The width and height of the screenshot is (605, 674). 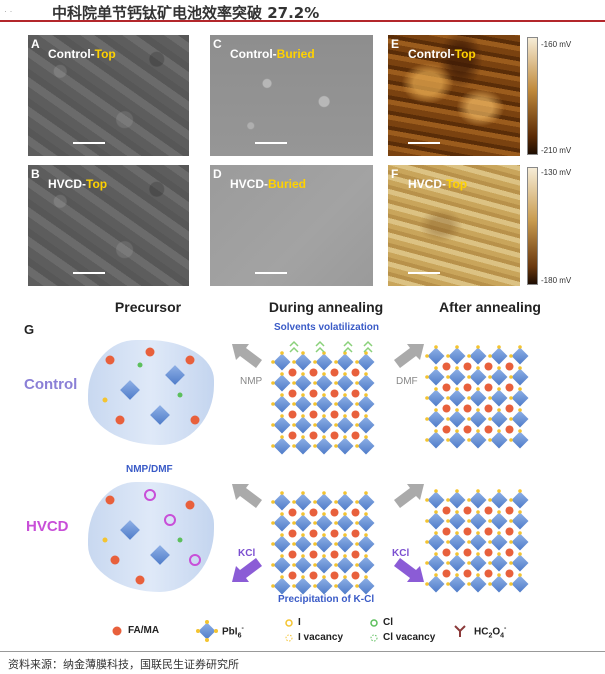 What do you see at coordinates (532, 226) in the screenshot?
I see `colorbar-bottom` at bounding box center [532, 226].